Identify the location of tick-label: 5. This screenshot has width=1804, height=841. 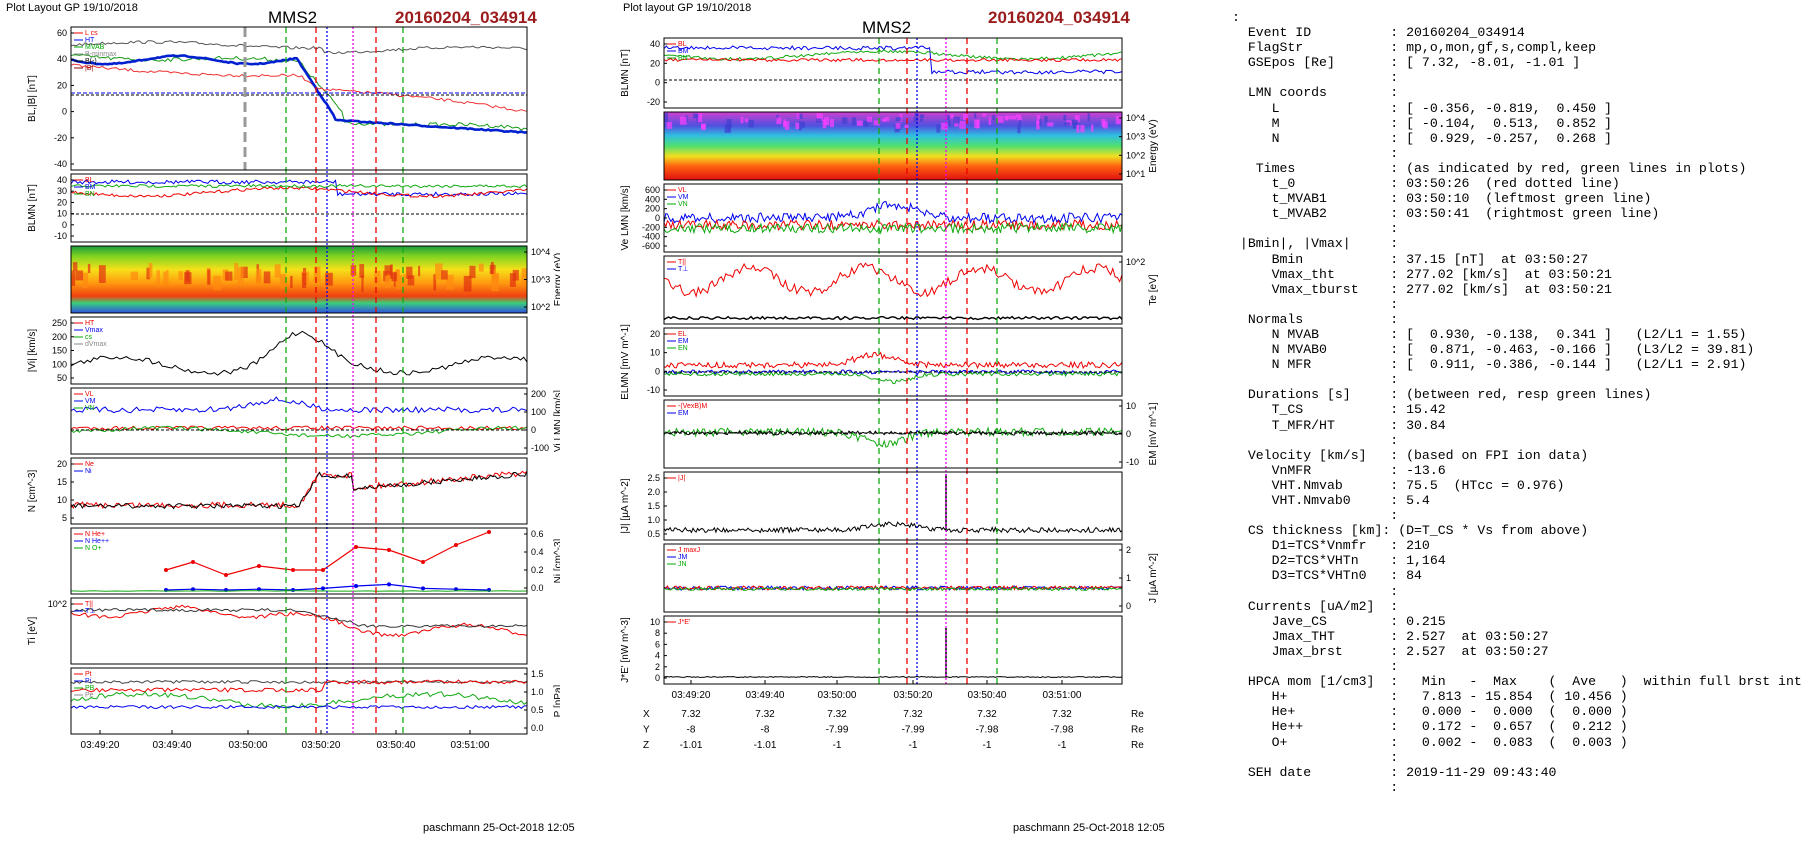
(64, 518).